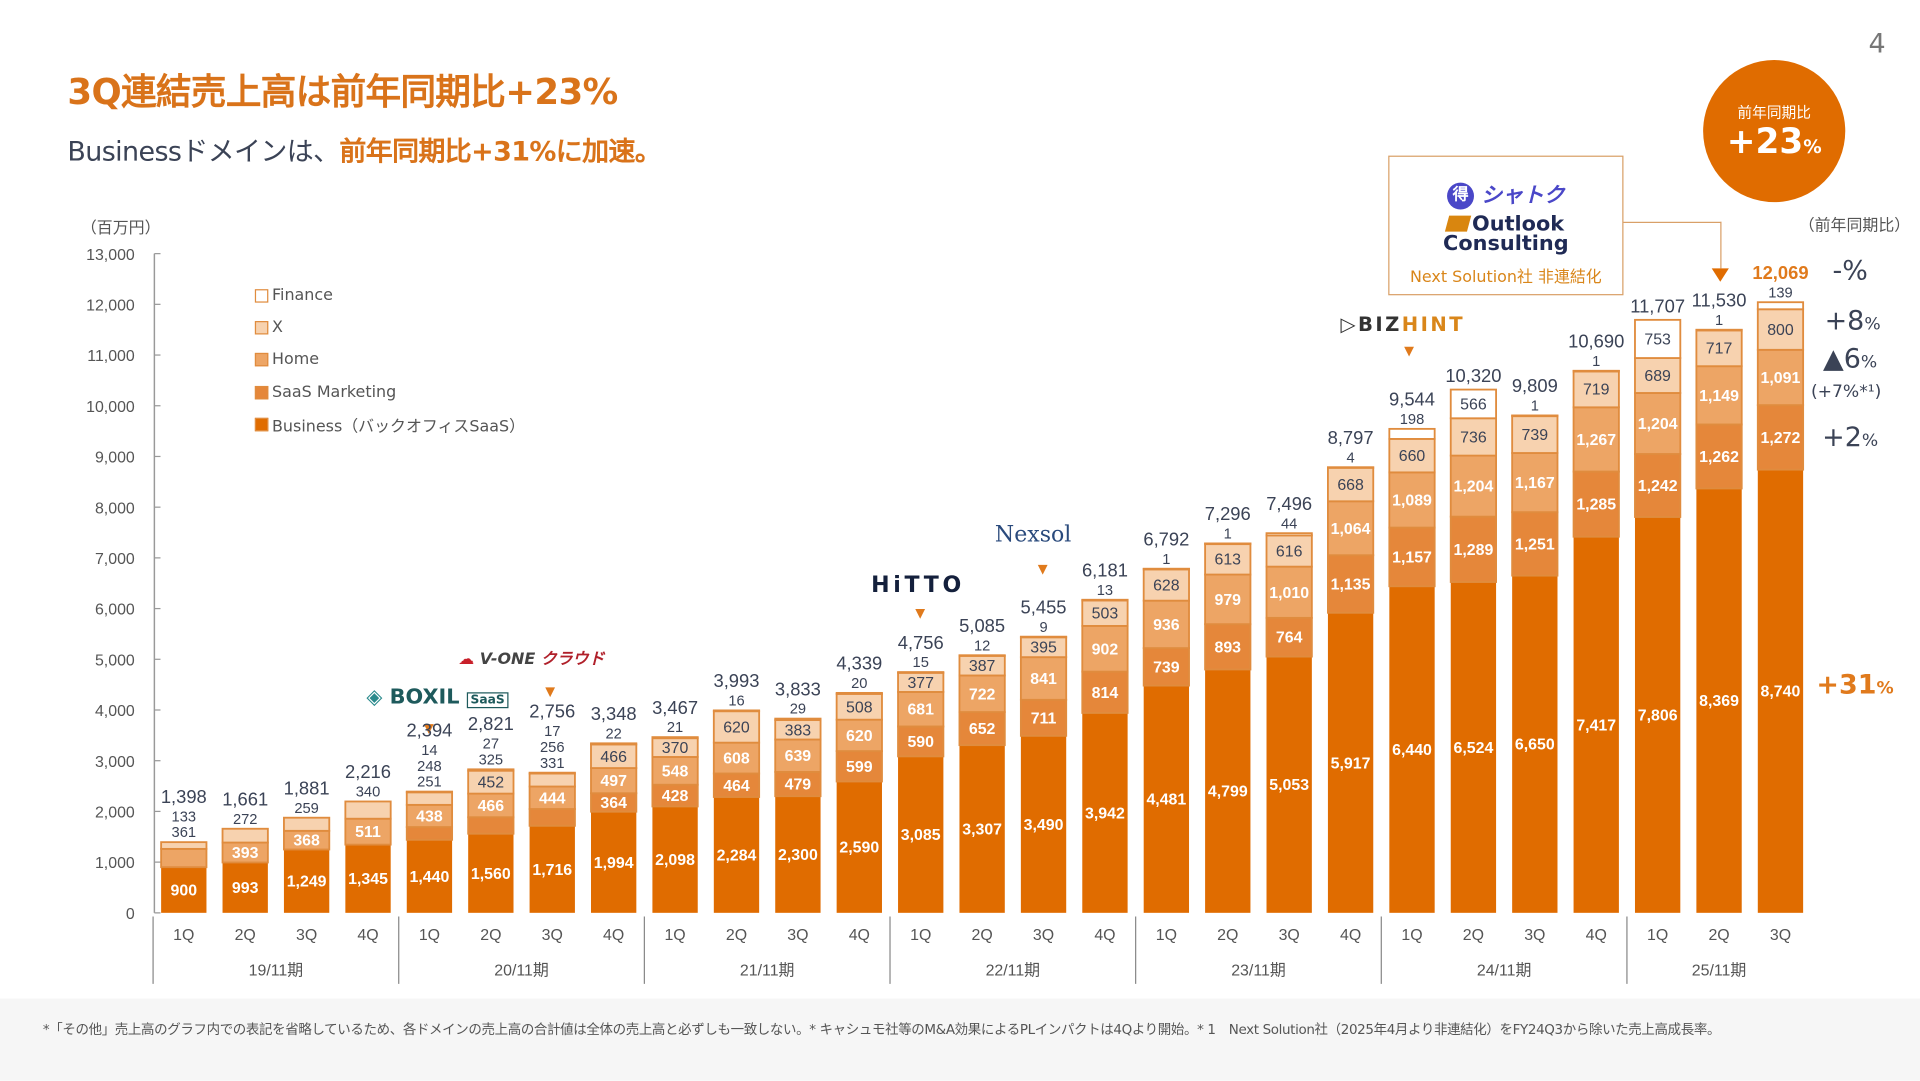  Describe the element at coordinates (429, 767) in the screenshot. I see `data-label-x: 248` at that location.